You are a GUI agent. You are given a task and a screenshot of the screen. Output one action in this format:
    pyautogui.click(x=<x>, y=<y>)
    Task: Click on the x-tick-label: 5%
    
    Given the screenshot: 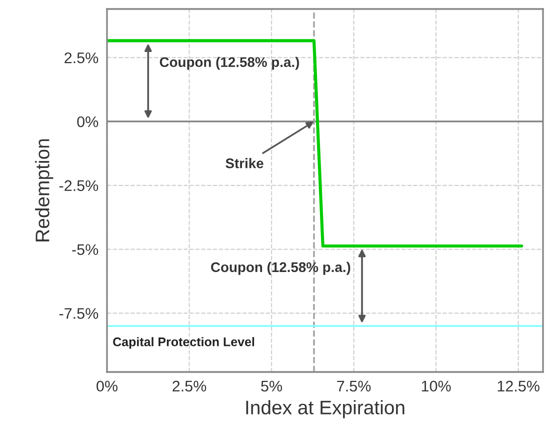 What is the action you would take?
    pyautogui.click(x=271, y=386)
    